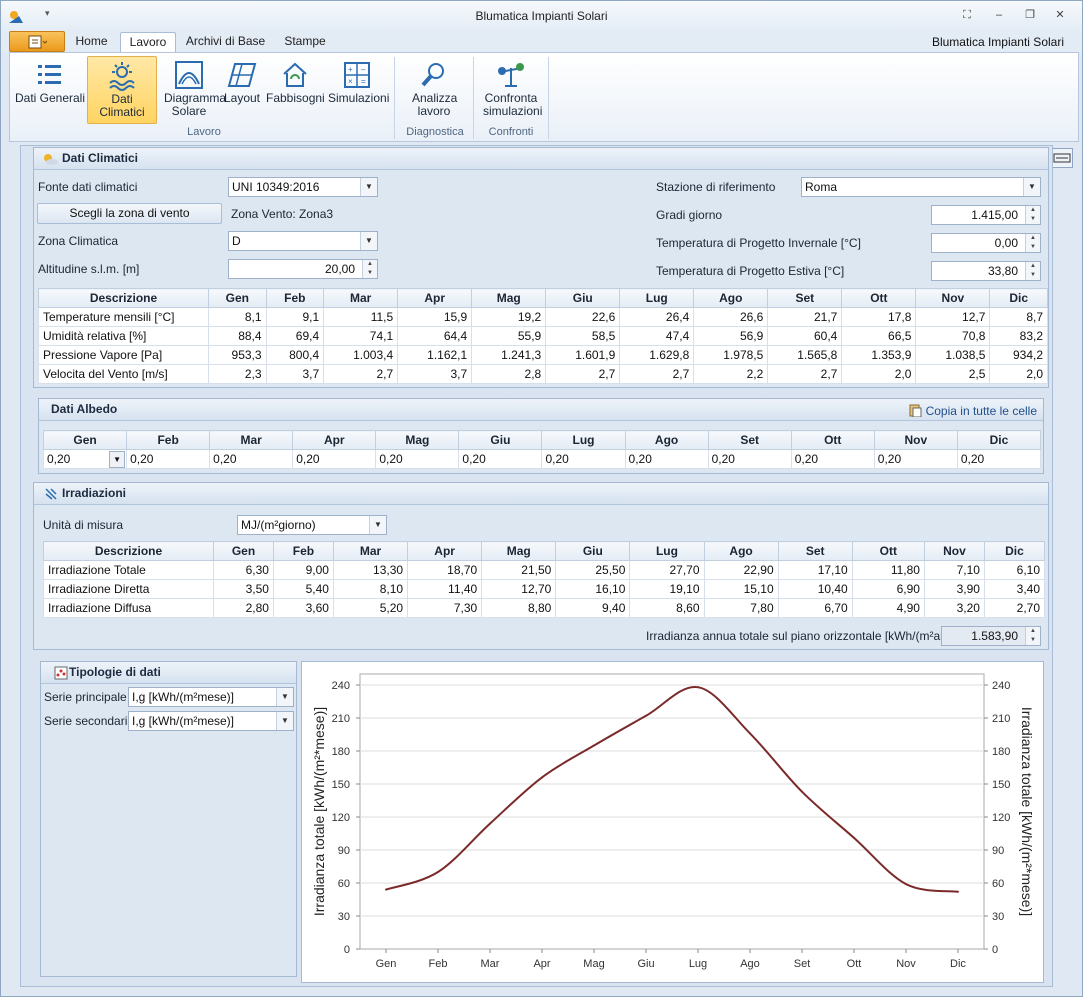 This screenshot has width=1083, height=997. Describe the element at coordinates (295, 317) in the screenshot. I see `table-cell: 9,1` at that location.